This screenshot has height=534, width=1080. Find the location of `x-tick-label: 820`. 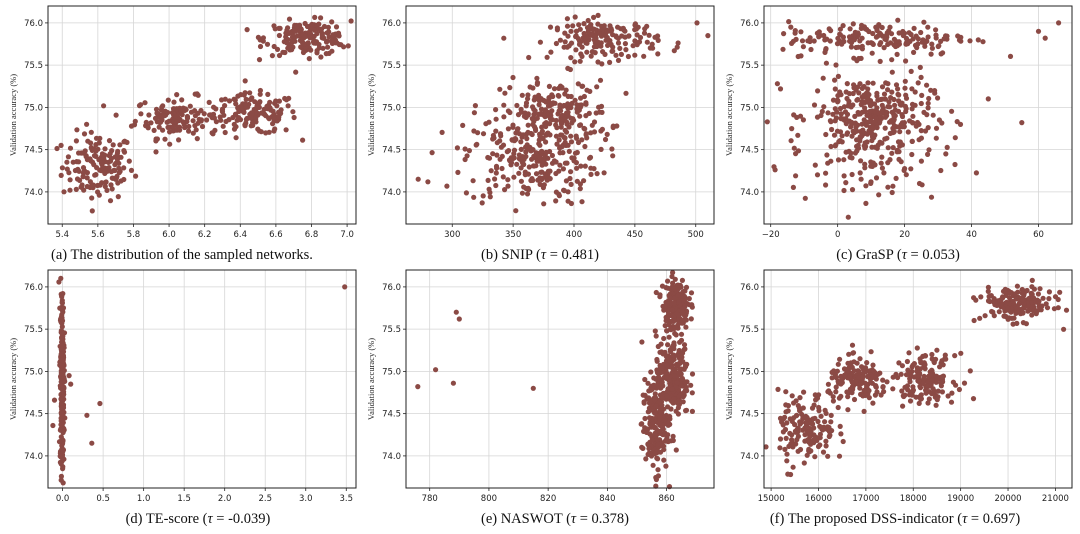

x-tick-label: 820 is located at coordinates (548, 499).